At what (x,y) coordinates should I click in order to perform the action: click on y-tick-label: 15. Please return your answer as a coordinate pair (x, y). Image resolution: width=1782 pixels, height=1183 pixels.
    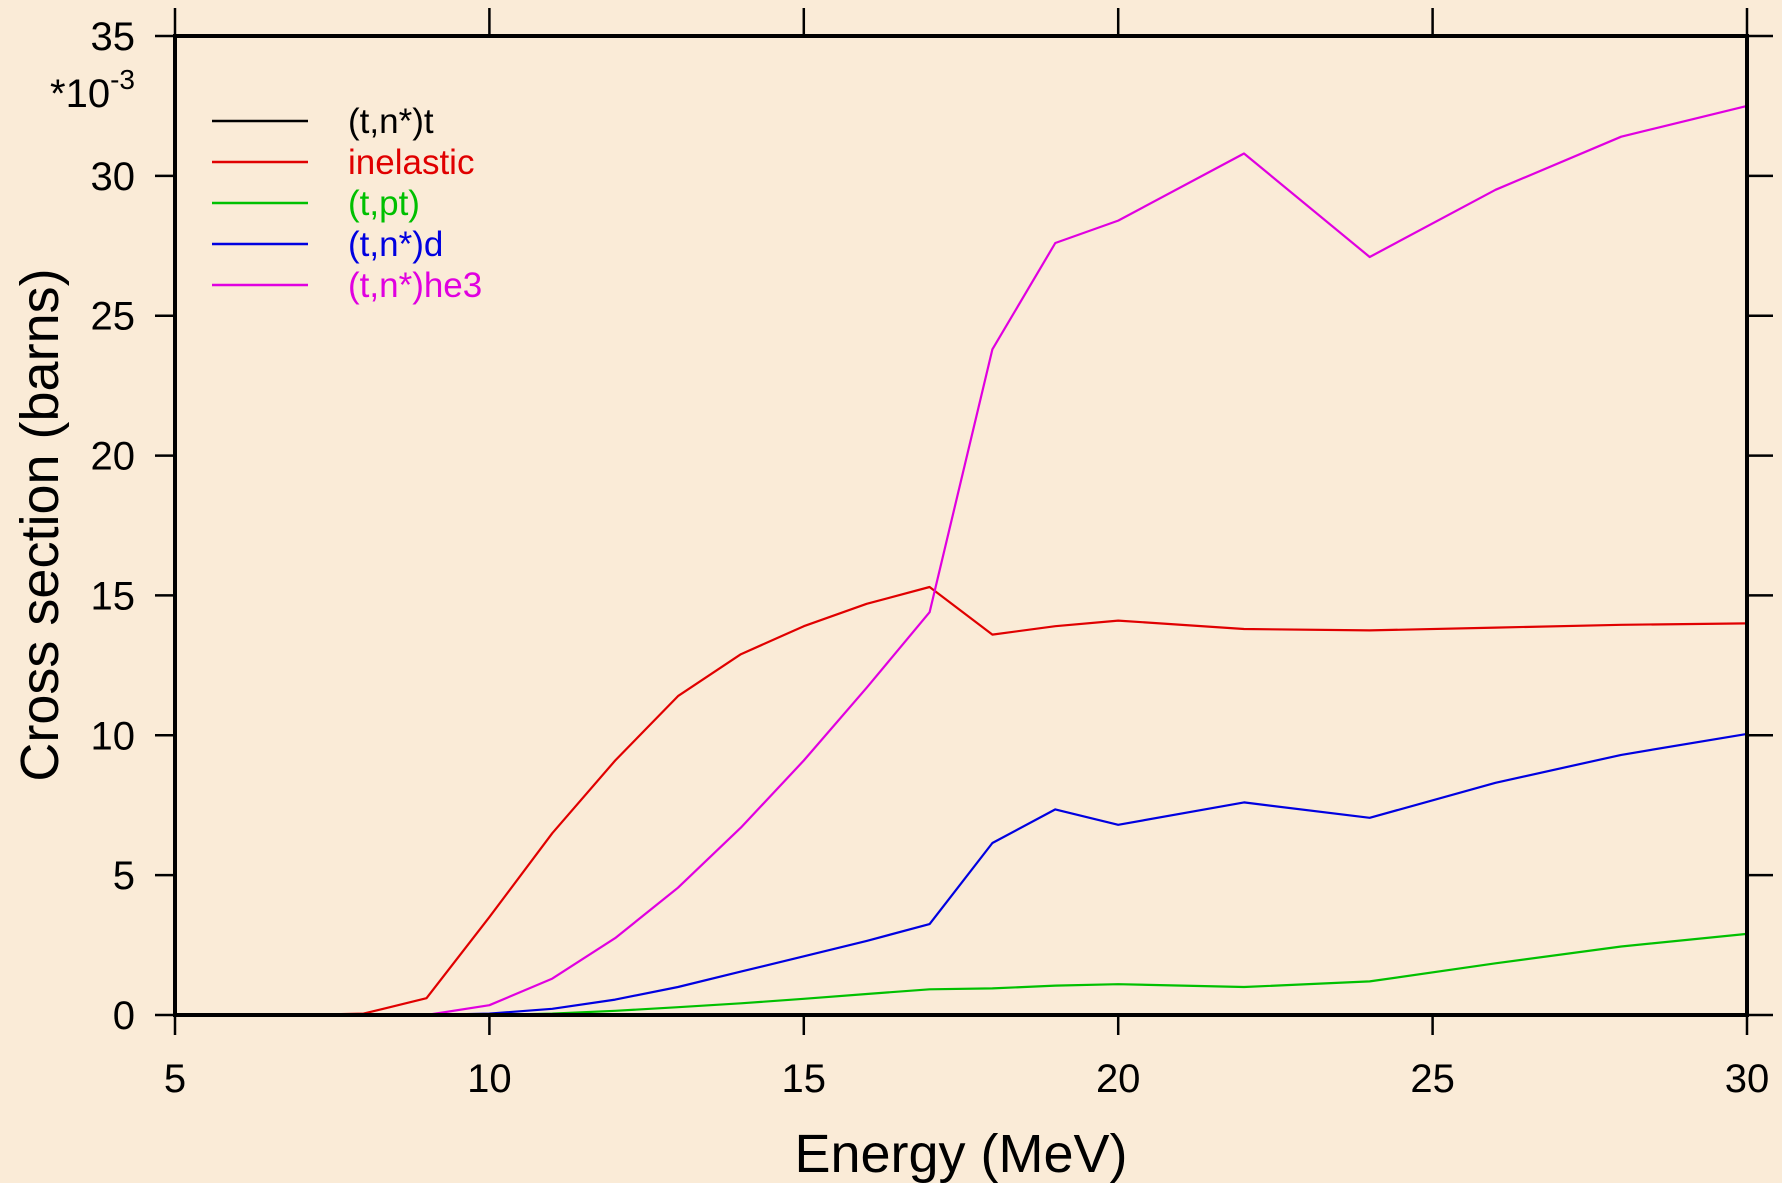
    Looking at the image, I should click on (113, 596).